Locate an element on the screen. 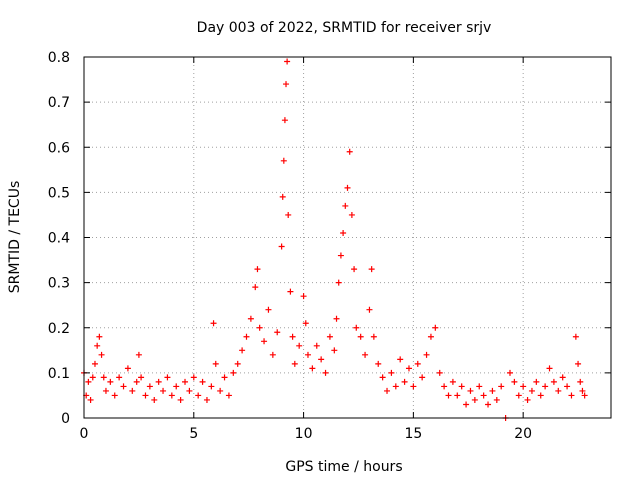  y-tick-label: 0.1 is located at coordinates (59, 374).